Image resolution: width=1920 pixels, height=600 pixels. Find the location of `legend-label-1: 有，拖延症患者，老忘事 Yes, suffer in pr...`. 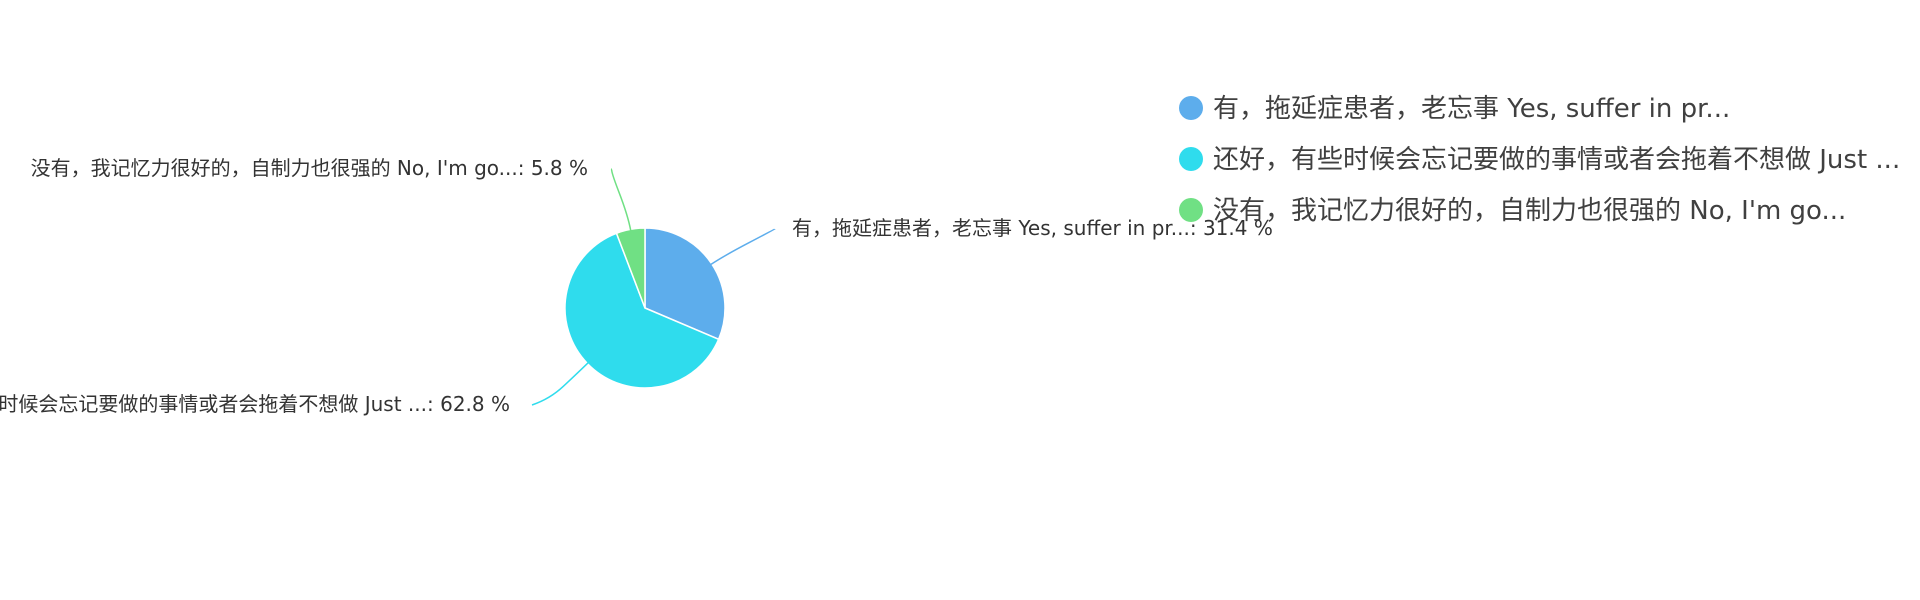

legend-label-1: 有，拖延症患者，老忘事 Yes, suffer in pr... is located at coordinates (1471, 109).